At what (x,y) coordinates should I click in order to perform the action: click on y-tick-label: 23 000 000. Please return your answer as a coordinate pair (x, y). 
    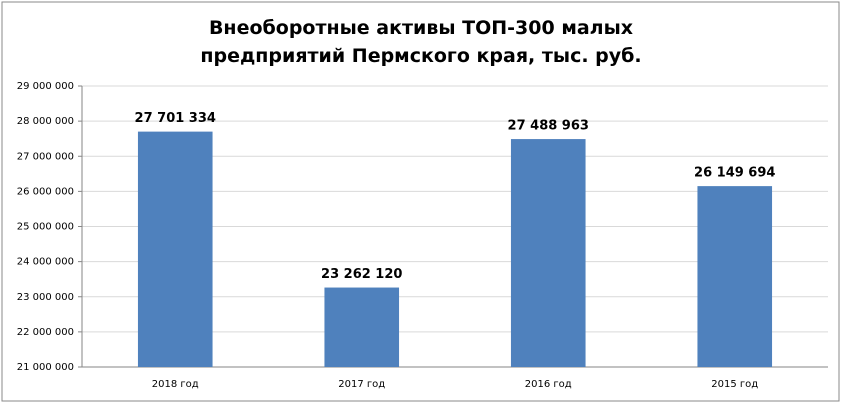
    Looking at the image, I should click on (45, 297).